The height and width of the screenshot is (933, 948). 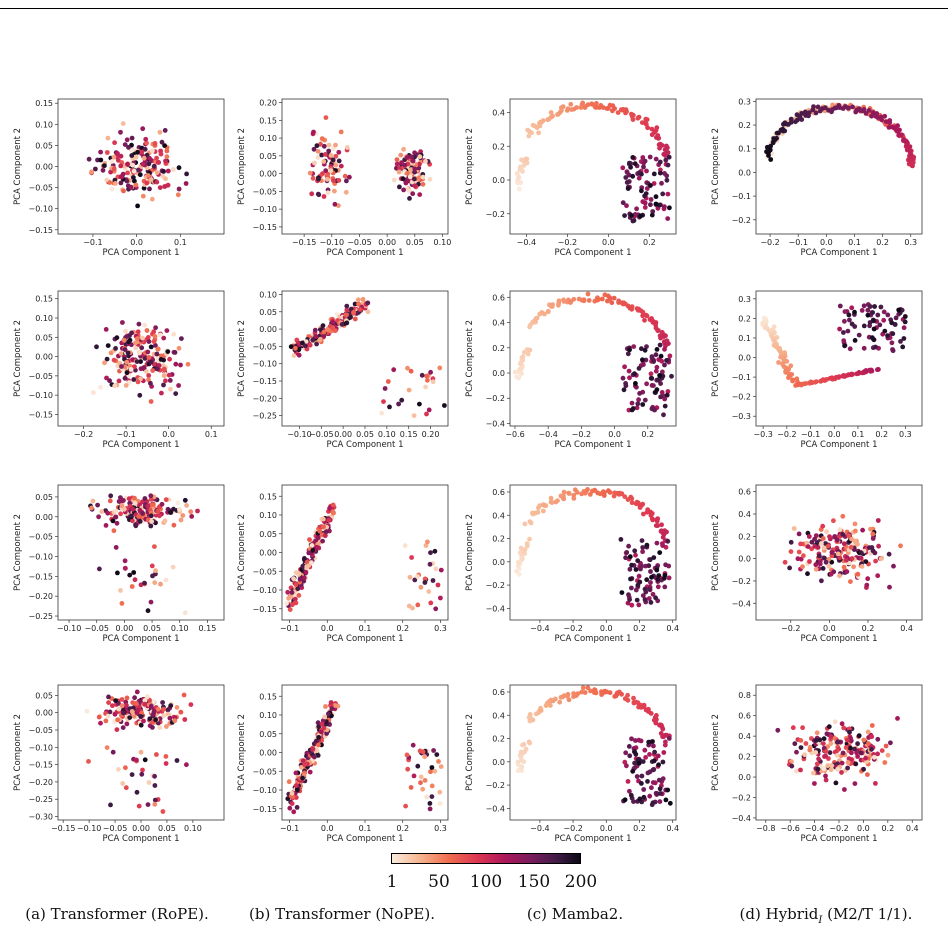 I want to click on y-tick-label: 0.00, so click(x=268, y=753).